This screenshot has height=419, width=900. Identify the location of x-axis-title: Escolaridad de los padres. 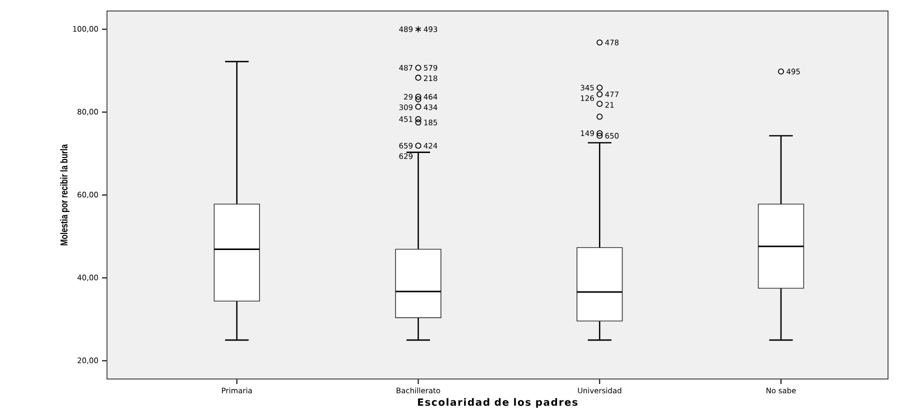
(498, 403).